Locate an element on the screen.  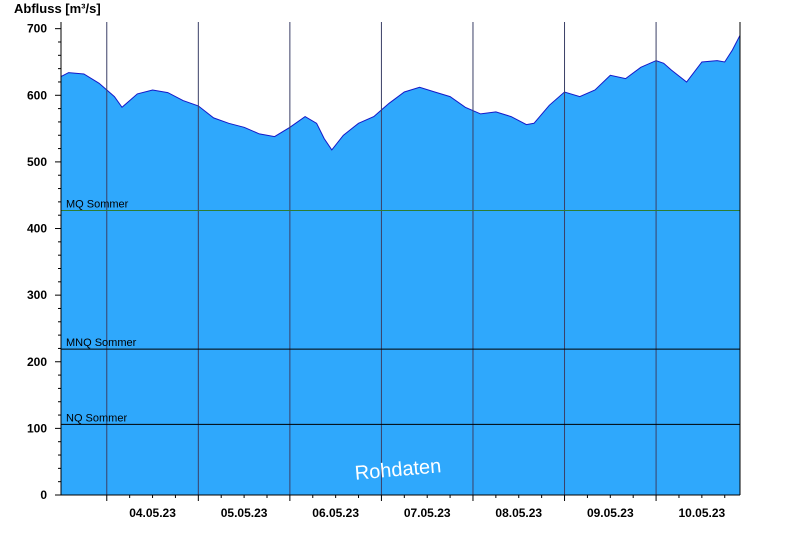
x-tick-label: 06.05.23 is located at coordinates (335, 513).